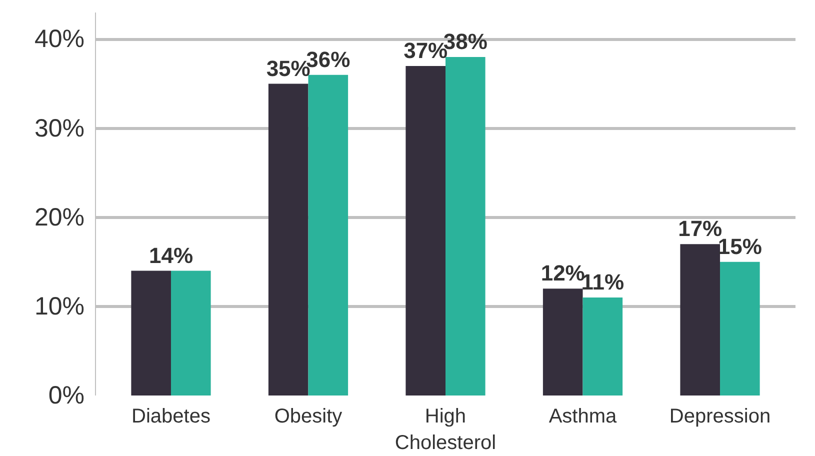 This screenshot has width=815, height=456. What do you see at coordinates (59, 39) in the screenshot?
I see `y-tick-label: 40%` at bounding box center [59, 39].